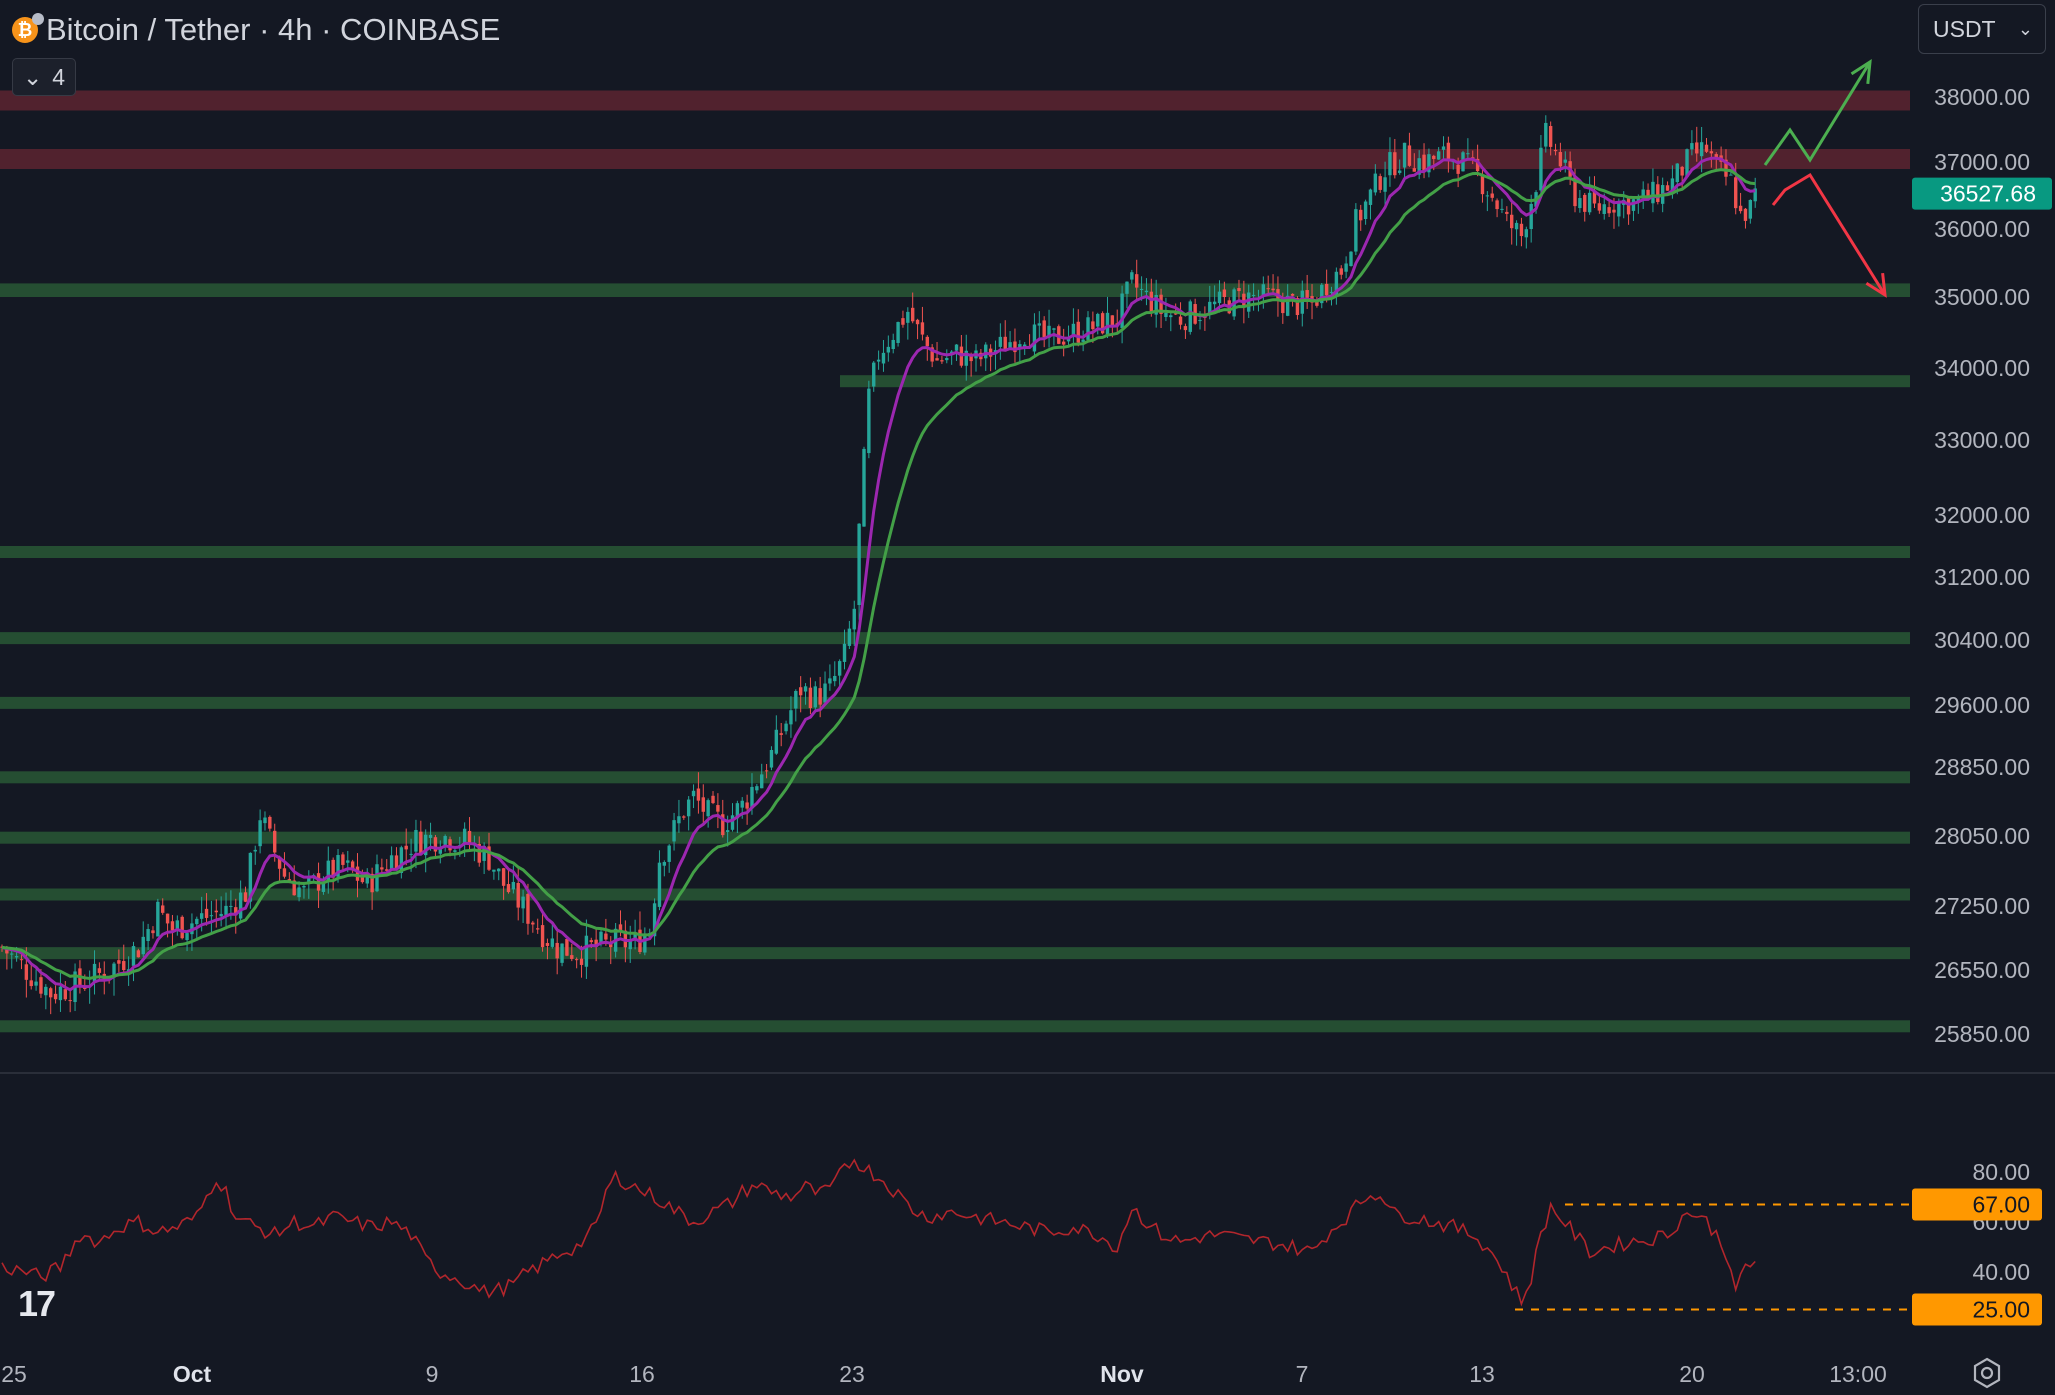 This screenshot has width=2055, height=1395. I want to click on bullish-projection-arrow, so click(1817, 113).